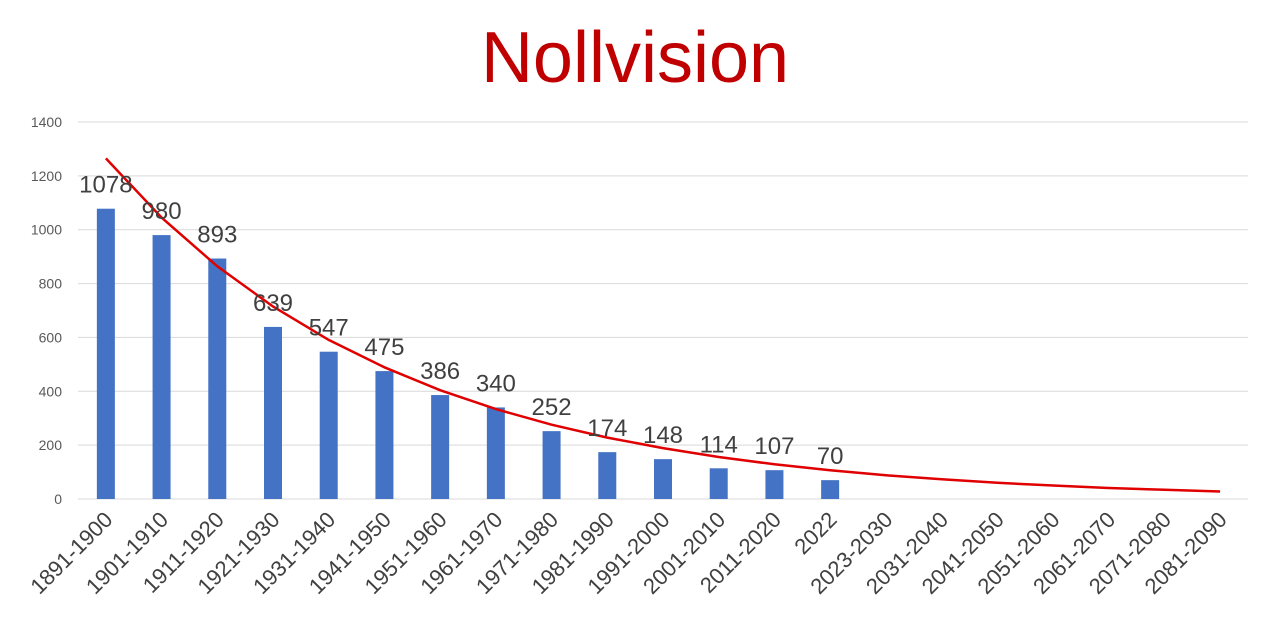 The image size is (1270, 641). I want to click on data-label: 980, so click(162, 211).